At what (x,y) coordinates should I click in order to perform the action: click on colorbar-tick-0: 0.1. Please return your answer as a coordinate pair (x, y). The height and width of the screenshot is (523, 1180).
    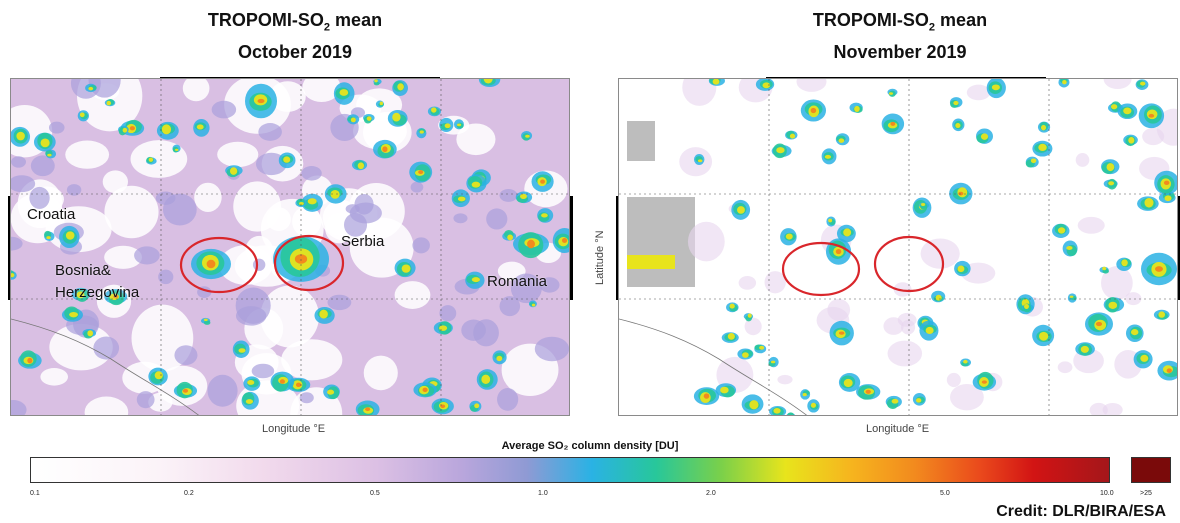
    Looking at the image, I should click on (35, 493).